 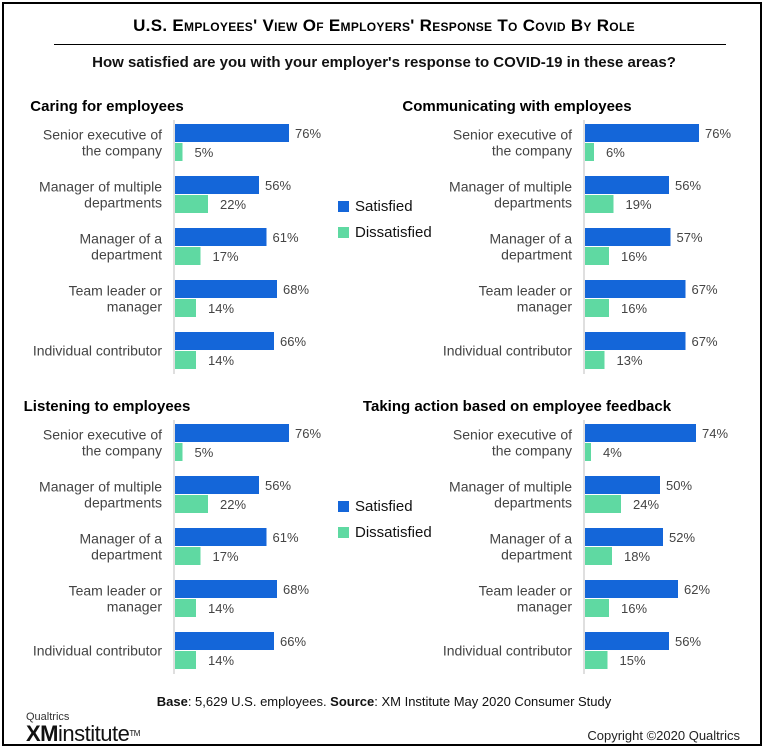 I want to click on xm-institute-logo: Qualtrics XMinstituteTM, so click(x=83, y=728).